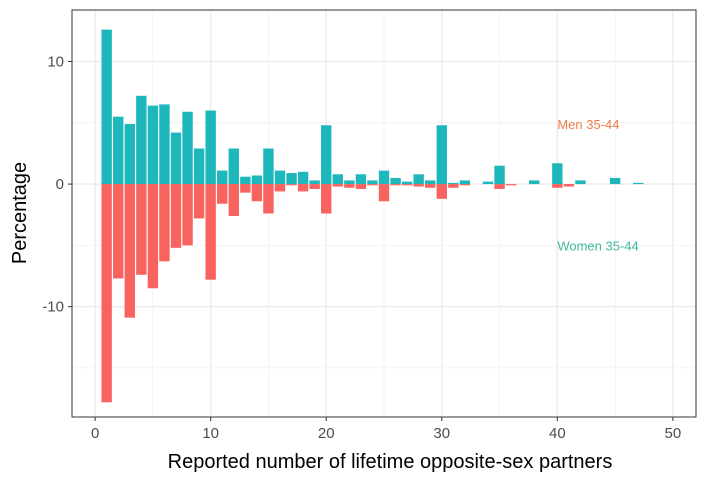 This screenshot has height=480, width=720. What do you see at coordinates (441, 433) in the screenshot?
I see `x-tick-label: 30` at bounding box center [441, 433].